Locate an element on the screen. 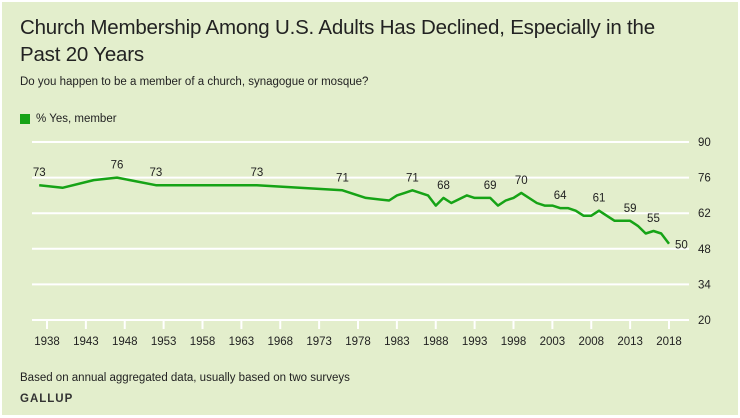  y-tick-label: 76 is located at coordinates (704, 179).